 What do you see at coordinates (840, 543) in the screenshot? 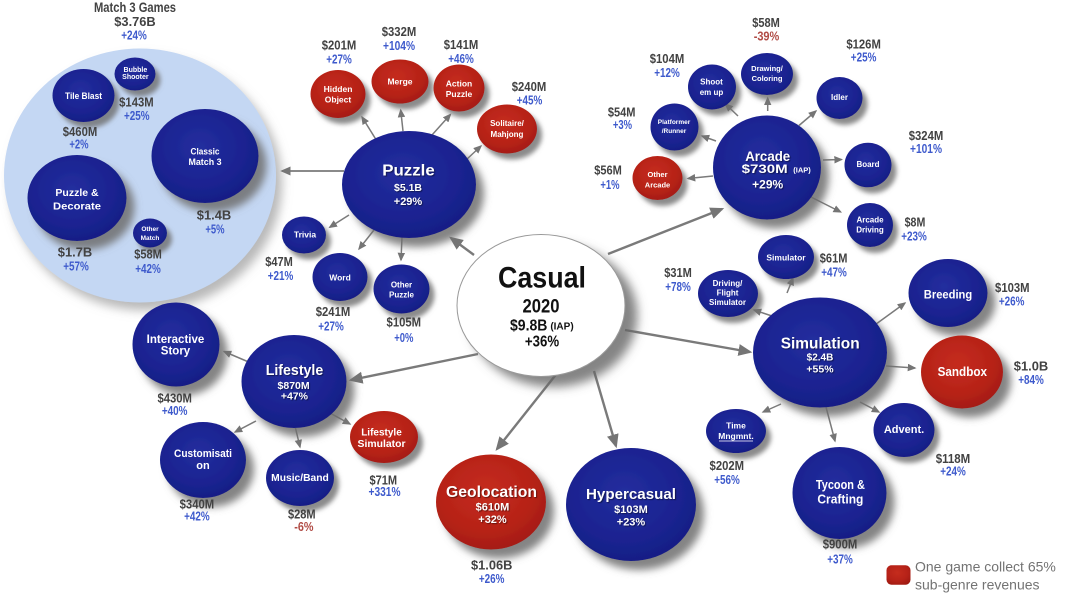
I see `svg-text: $900M` at bounding box center [840, 543].